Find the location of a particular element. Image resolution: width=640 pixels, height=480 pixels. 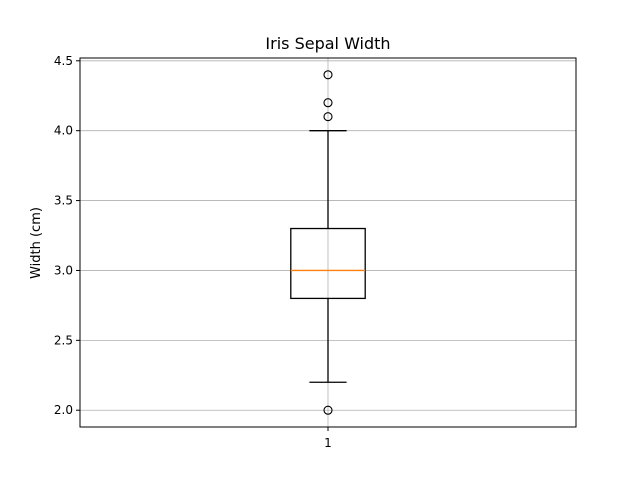

y-axis-ticks: 2.0 2.5 3.0 3.5 4.0 4.5 is located at coordinates (67, 235).